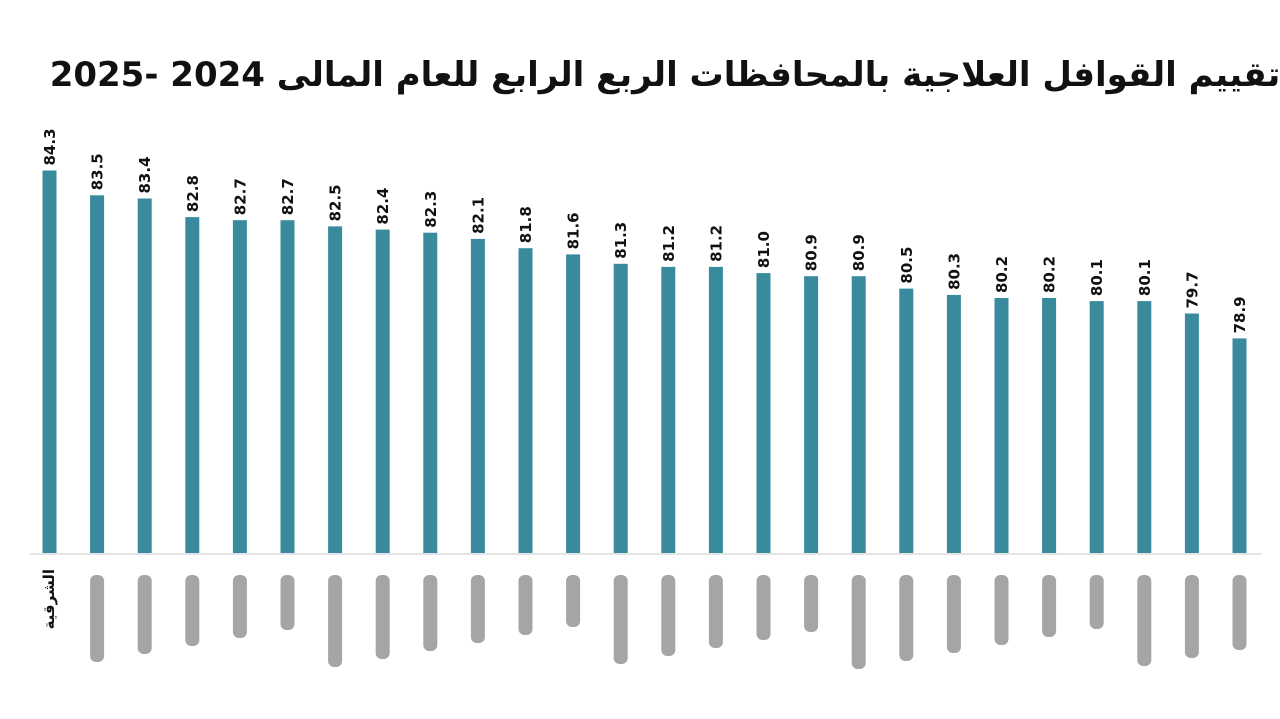 This screenshot has width=1280, height=719. What do you see at coordinates (98, 171) in the screenshot?
I see `bar-value-label: 83.5` at bounding box center [98, 171].